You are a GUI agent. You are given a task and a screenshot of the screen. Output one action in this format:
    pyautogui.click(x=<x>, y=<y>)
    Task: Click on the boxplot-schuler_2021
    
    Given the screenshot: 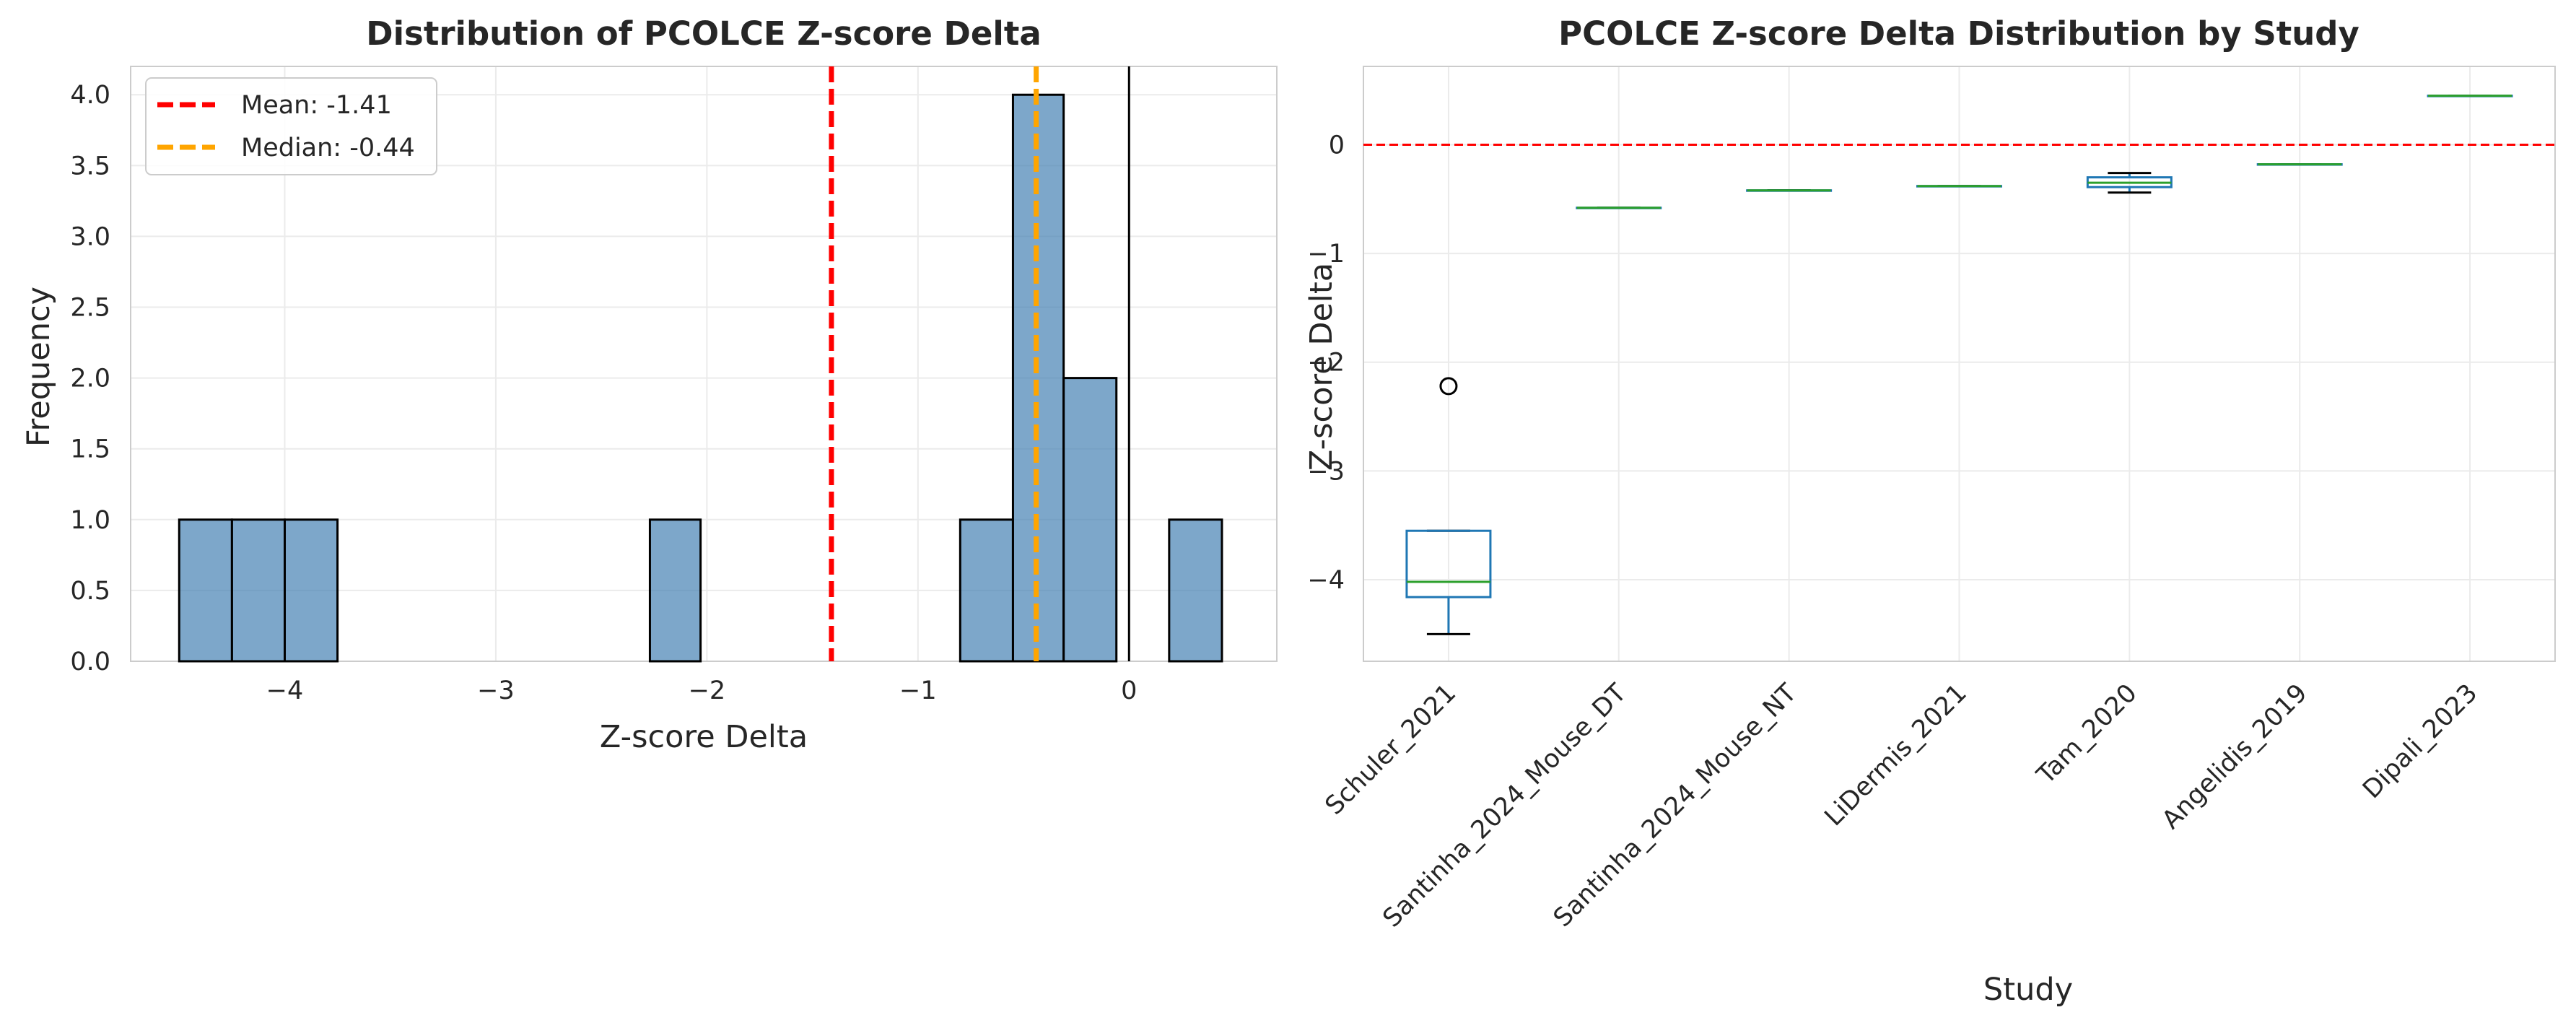 What is the action you would take?
    pyautogui.click(x=1448, y=506)
    